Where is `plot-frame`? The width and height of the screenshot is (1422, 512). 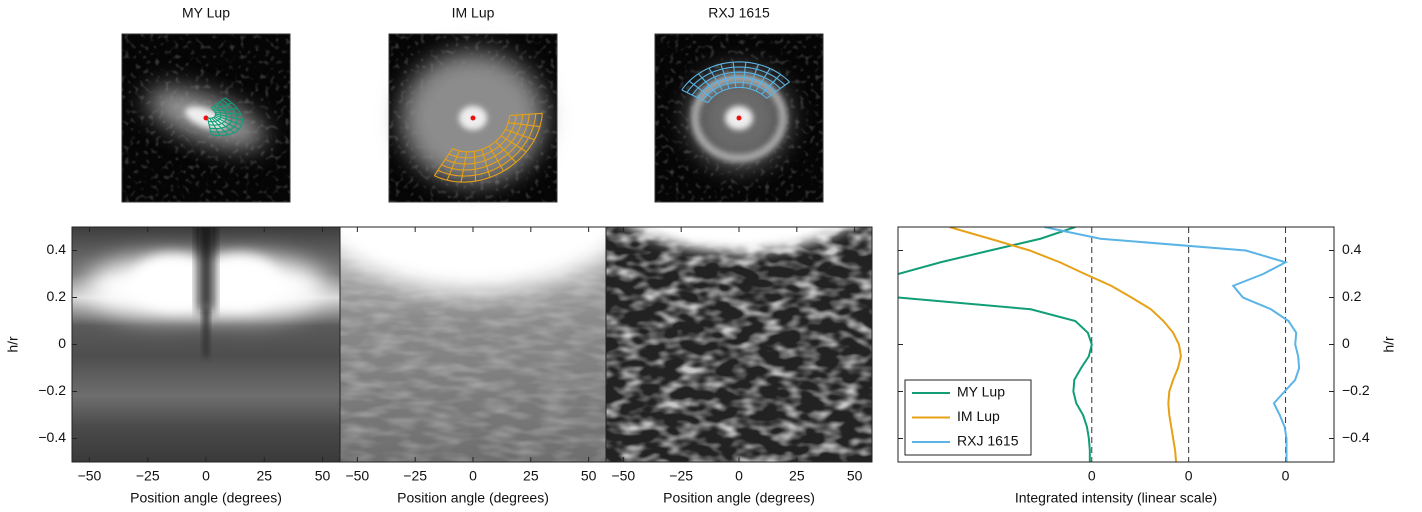 plot-frame is located at coordinates (1116, 344).